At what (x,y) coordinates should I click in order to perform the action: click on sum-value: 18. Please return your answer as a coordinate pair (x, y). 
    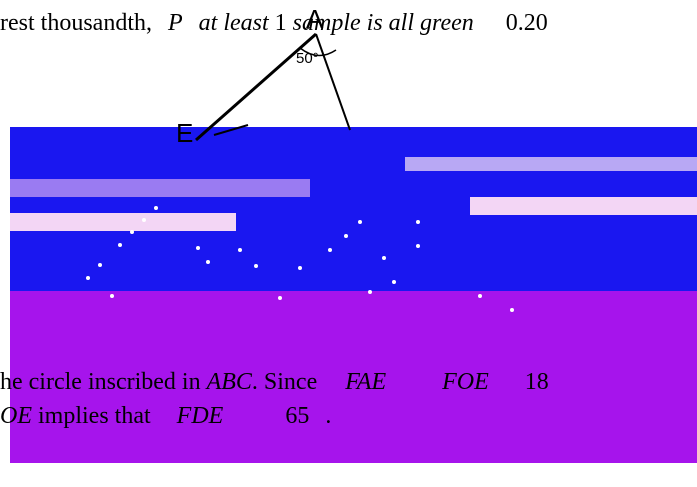
    Looking at the image, I should click on (536, 382).